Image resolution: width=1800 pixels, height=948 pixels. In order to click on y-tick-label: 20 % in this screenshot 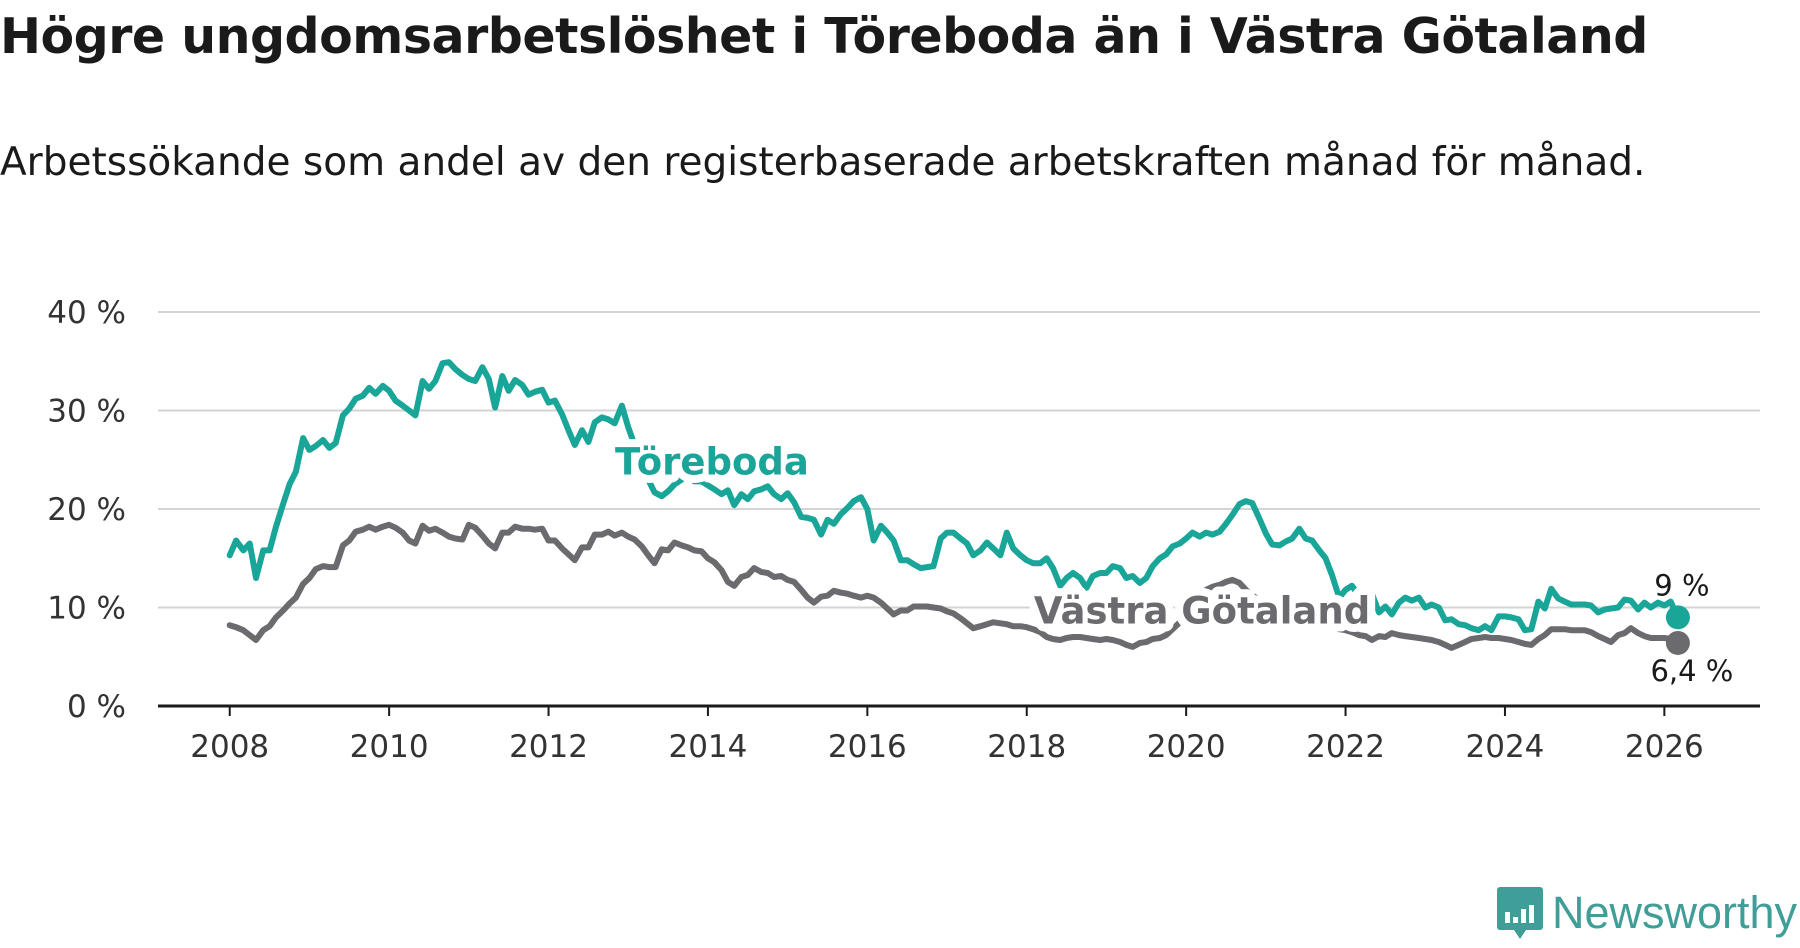, I will do `click(86, 510)`.